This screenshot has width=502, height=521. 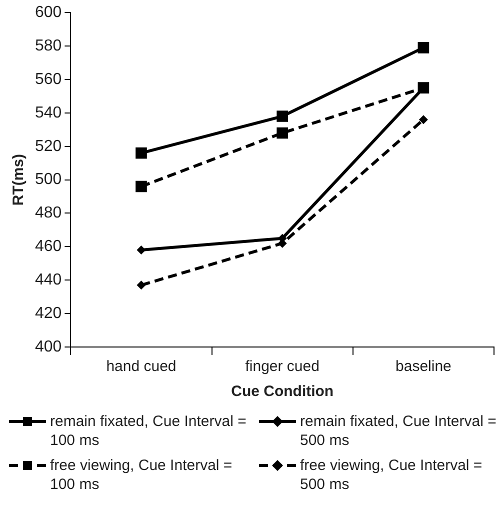 I want to click on y-tick-label: 580, so click(x=48, y=45).